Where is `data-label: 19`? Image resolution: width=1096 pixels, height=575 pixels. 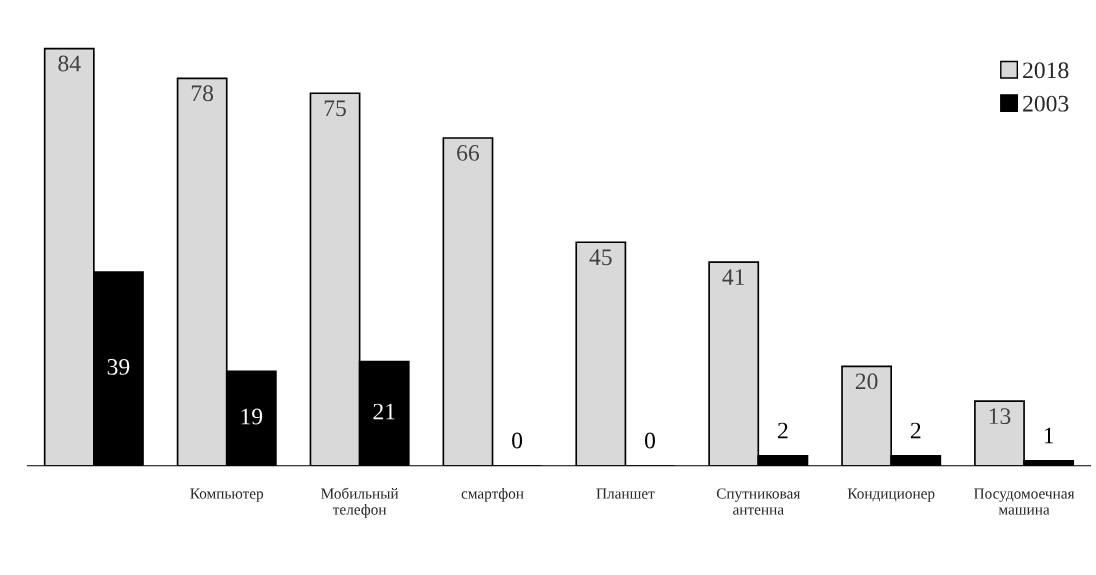 data-label: 19 is located at coordinates (252, 416).